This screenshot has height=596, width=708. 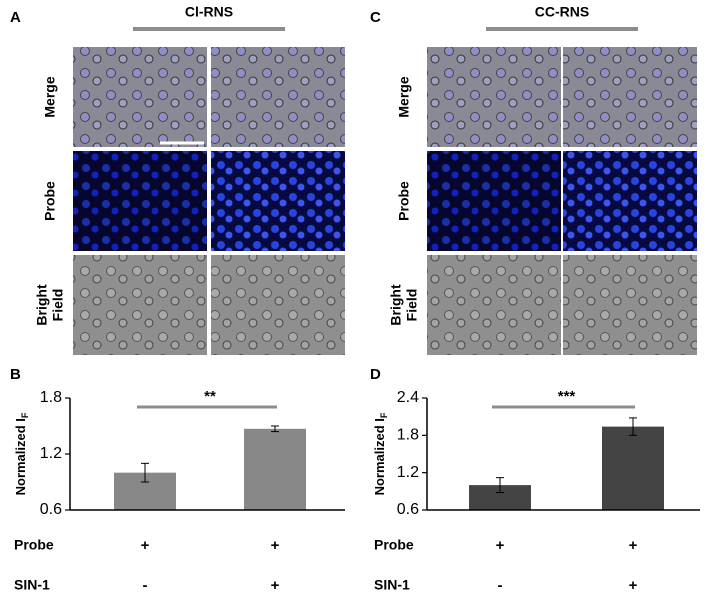 I want to click on significance-label: **, so click(x=210, y=396).